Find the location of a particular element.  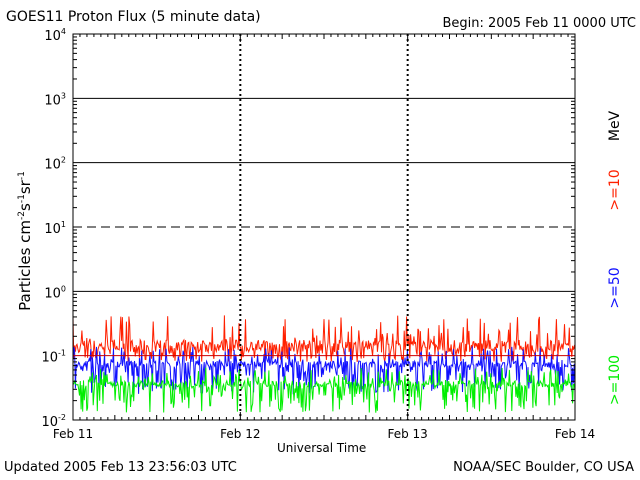

y-axis-label: Particles cm-2s-1sr-1 is located at coordinates (25, 241).